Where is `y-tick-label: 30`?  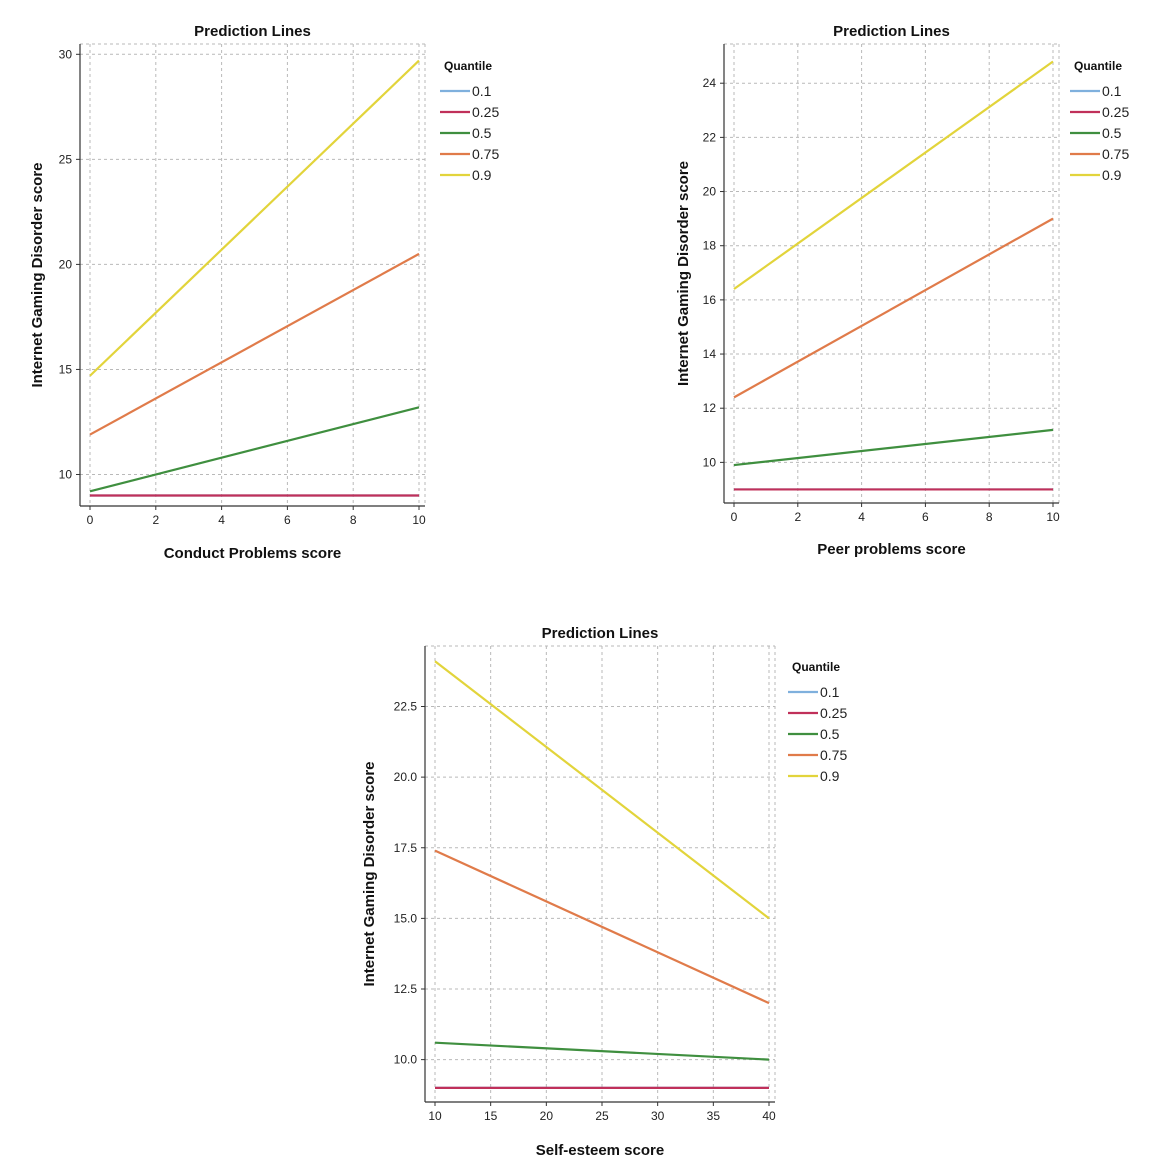
y-tick-label: 30 is located at coordinates (66, 54).